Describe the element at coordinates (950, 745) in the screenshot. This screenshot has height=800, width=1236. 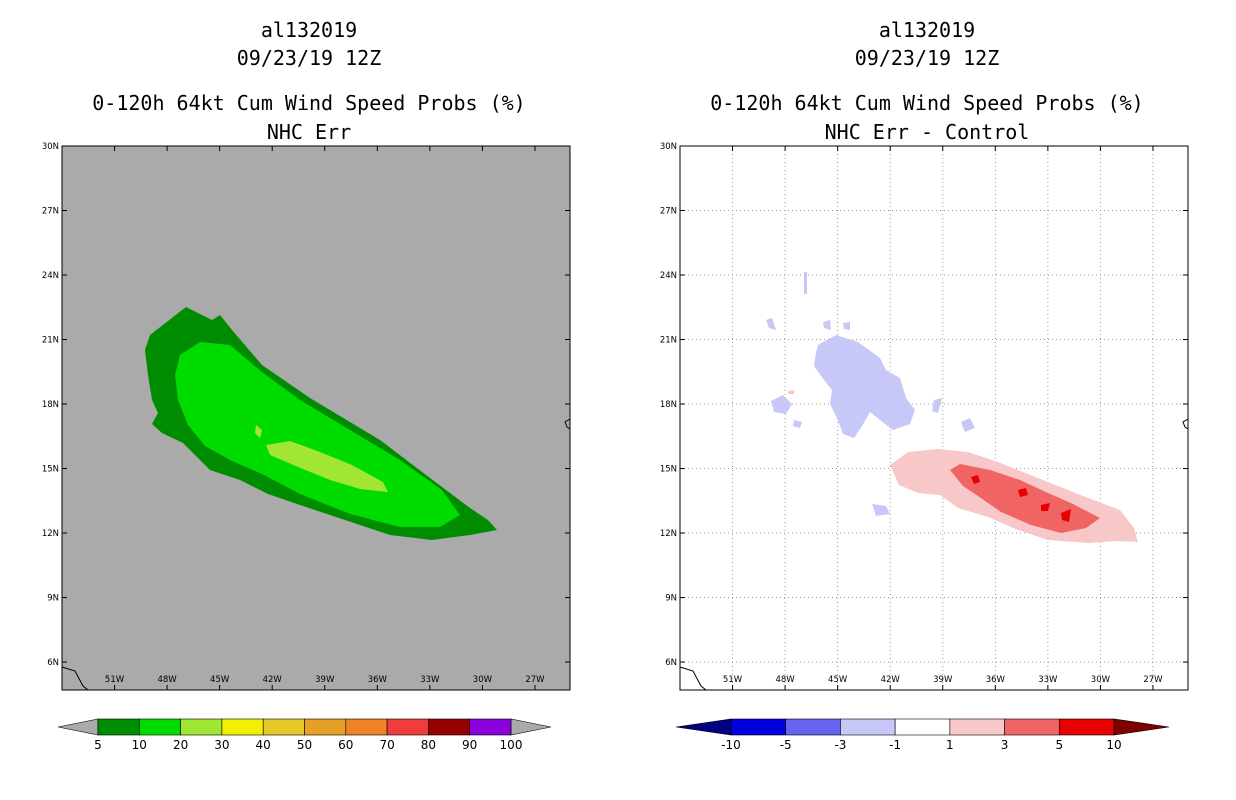
I see `colorbar-label: 1` at that location.